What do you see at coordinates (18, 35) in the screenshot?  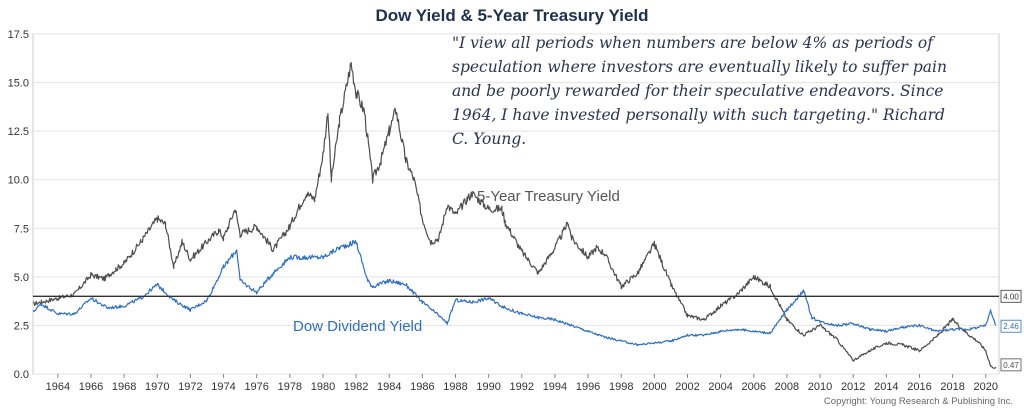 I see `y-tick-label: 17.5` at bounding box center [18, 35].